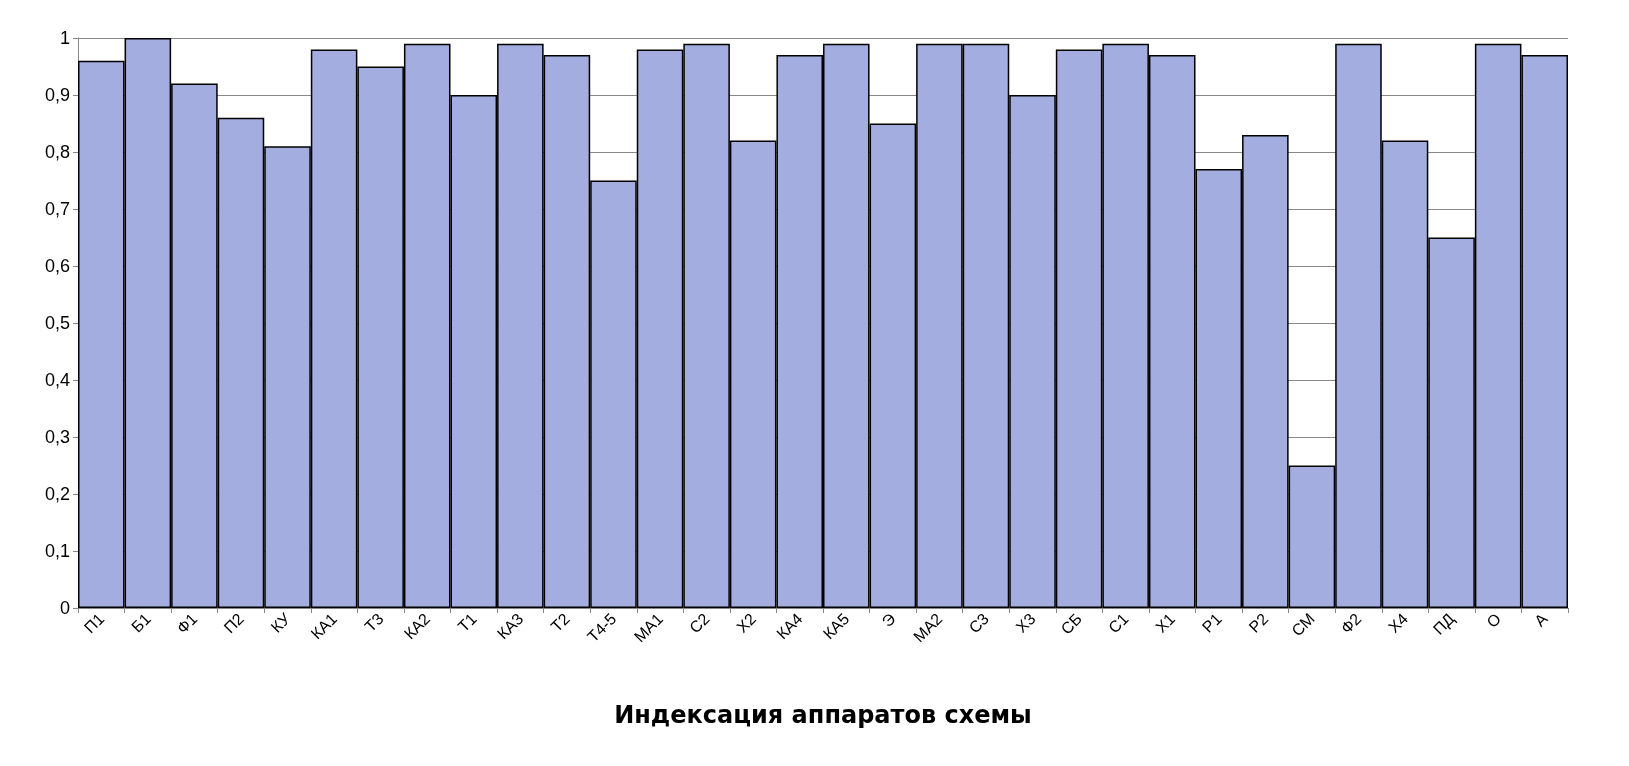  Describe the element at coordinates (1494, 620) in the screenshot. I see `x-tick-label: О` at that location.